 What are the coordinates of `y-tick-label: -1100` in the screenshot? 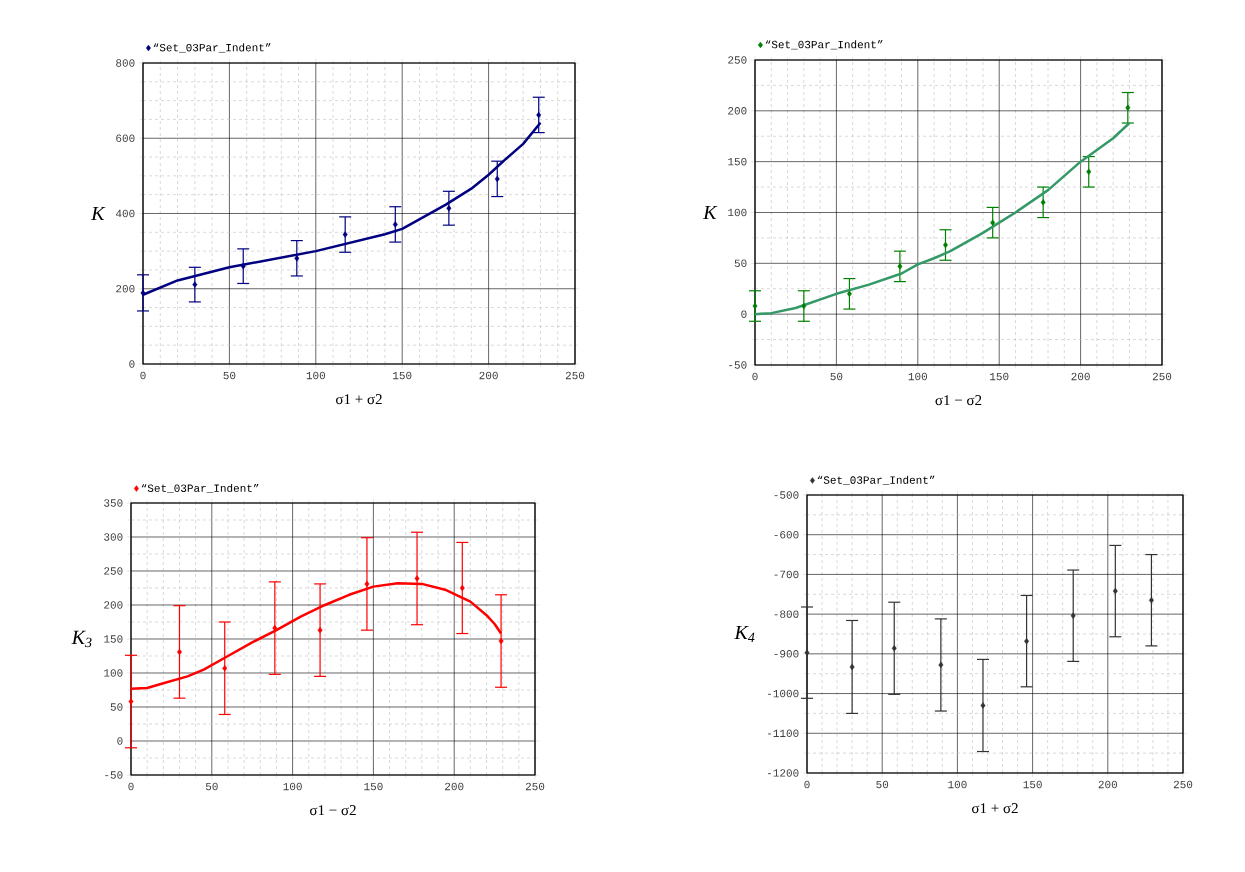 It's located at (783, 733).